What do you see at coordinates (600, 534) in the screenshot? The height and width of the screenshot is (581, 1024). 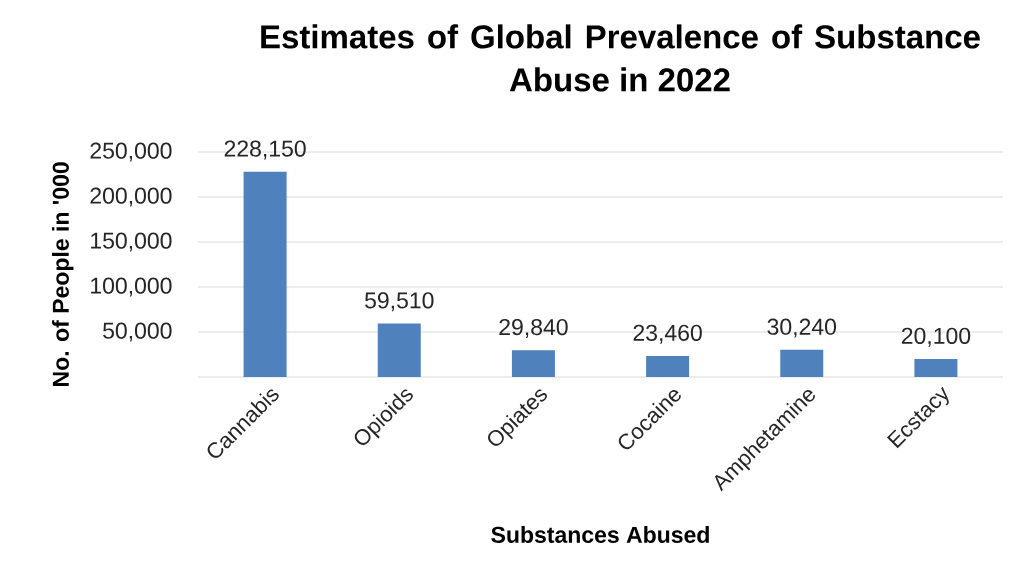 I see `x-axis-title: Substances Abused` at bounding box center [600, 534].